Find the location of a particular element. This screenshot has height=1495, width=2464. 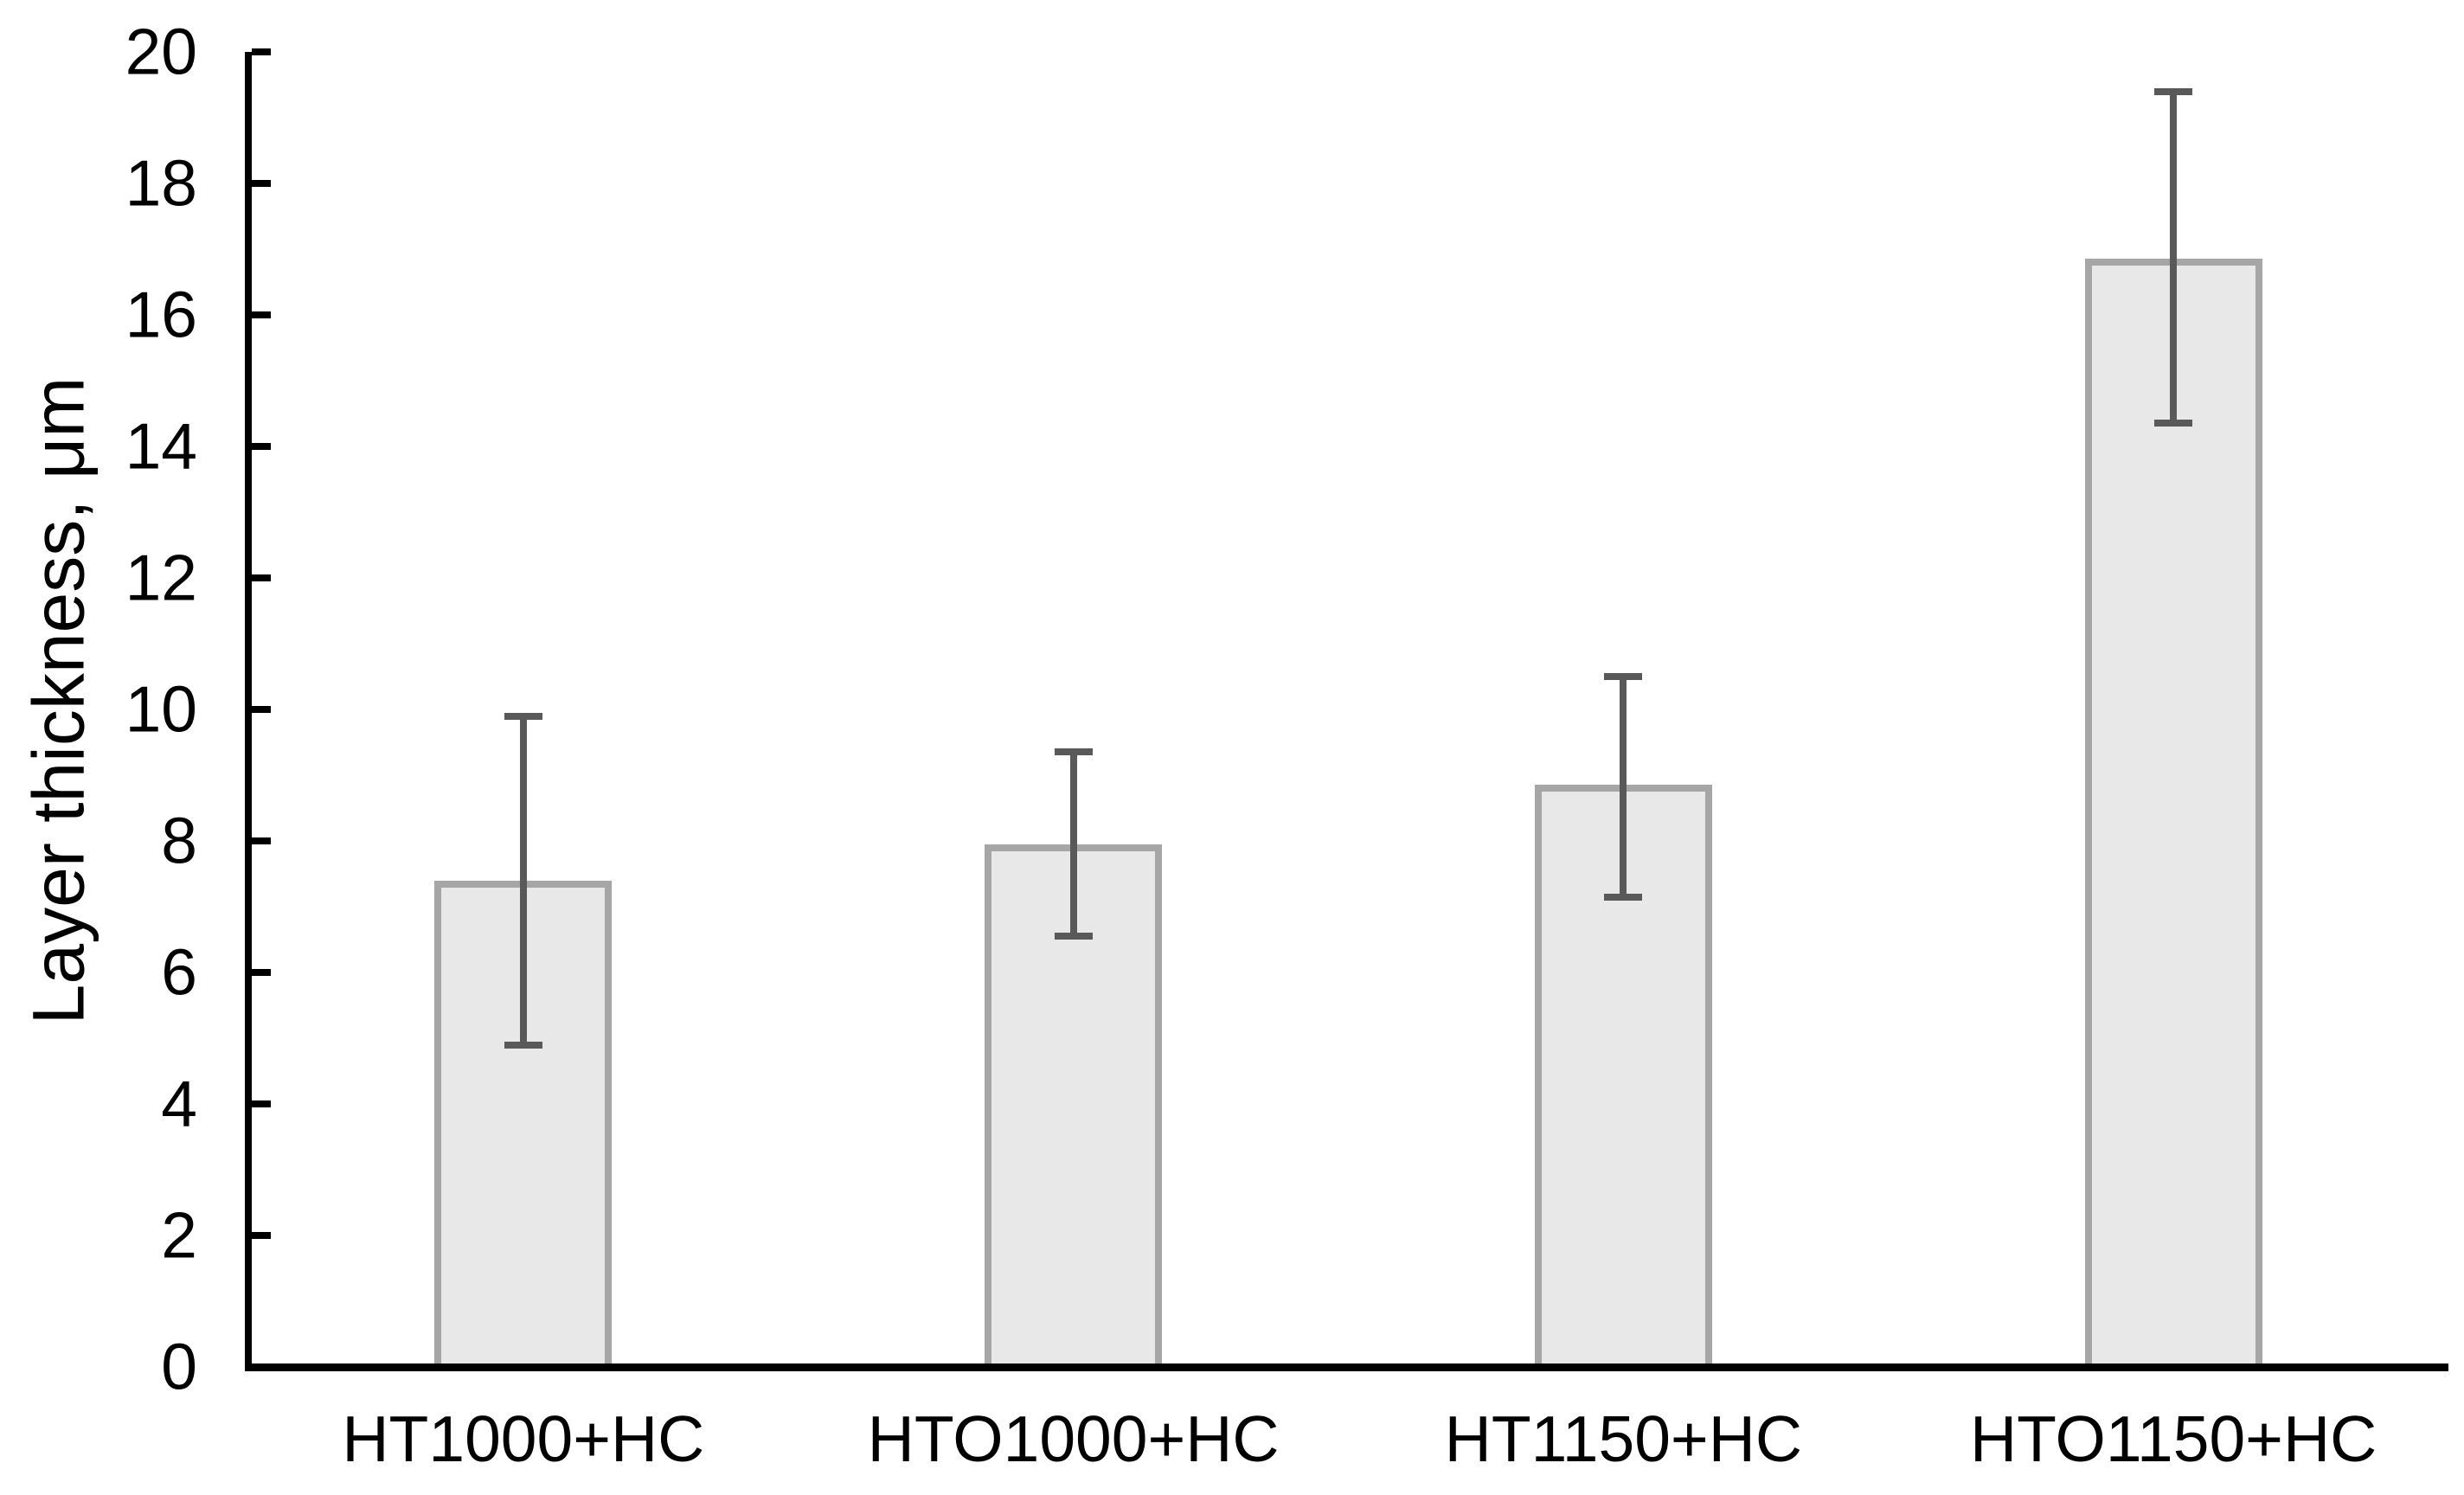

y-tick-label: 2 is located at coordinates (179, 1235).